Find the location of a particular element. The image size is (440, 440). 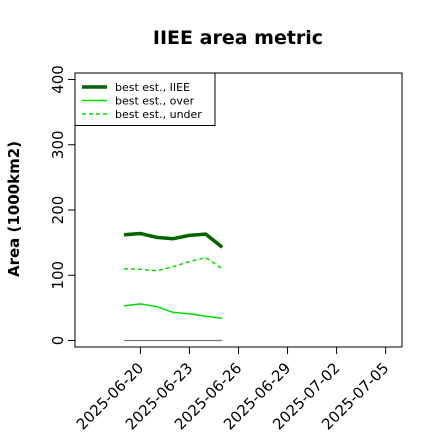

series-line-best-est-over is located at coordinates (173, 311).